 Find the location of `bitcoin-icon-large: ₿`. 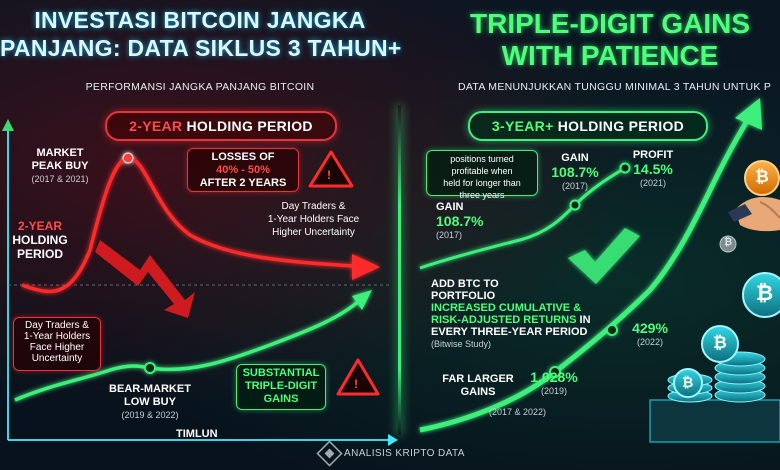

bitcoin-icon-large: ₿ is located at coordinates (765, 293).